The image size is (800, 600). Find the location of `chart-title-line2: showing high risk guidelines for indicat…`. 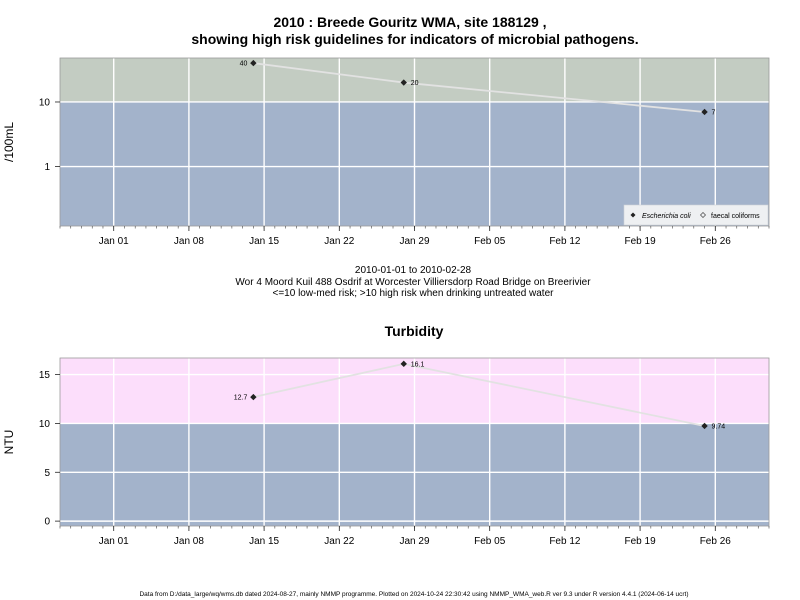

chart-title-line2: showing high risk guidelines for indicat… is located at coordinates (414, 39).